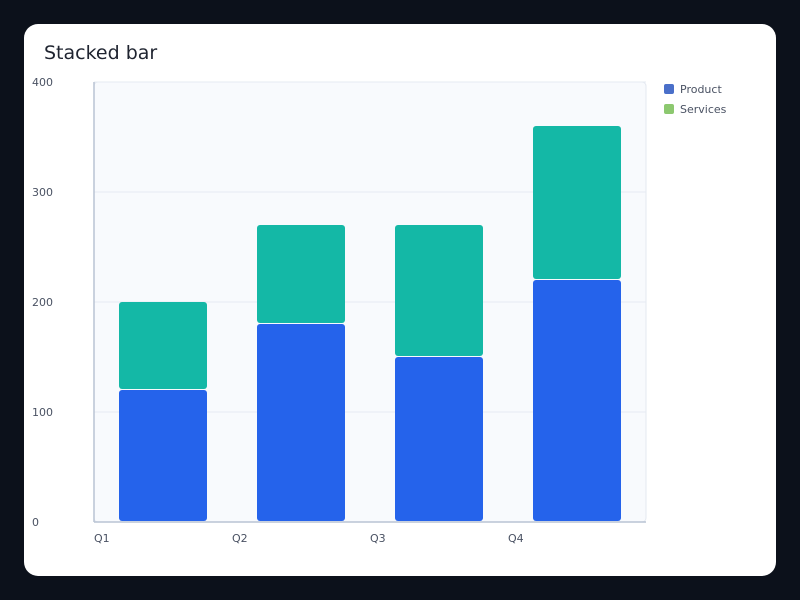 The image size is (800, 600). I want to click on bar-product-q1, so click(163, 455).